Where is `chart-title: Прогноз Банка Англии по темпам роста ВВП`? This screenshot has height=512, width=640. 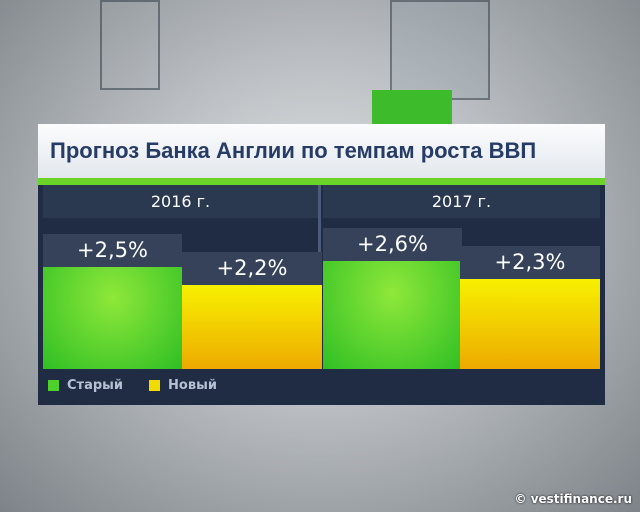
chart-title: Прогноз Банка Англии по темпам роста ВВП is located at coordinates (321, 151).